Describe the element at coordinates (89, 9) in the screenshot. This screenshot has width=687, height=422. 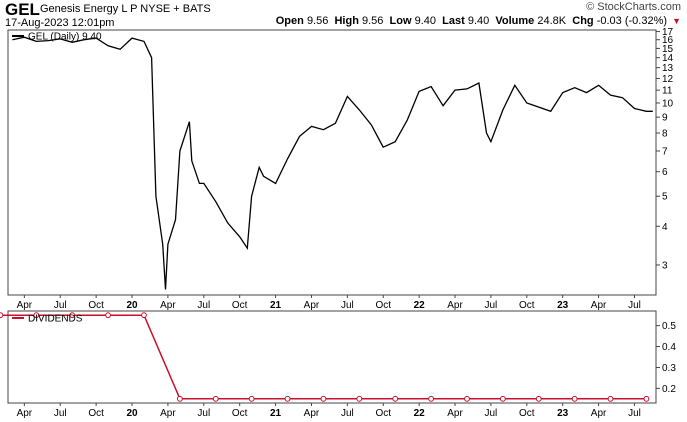
I see `company-name: Genesis Energy L P` at that location.